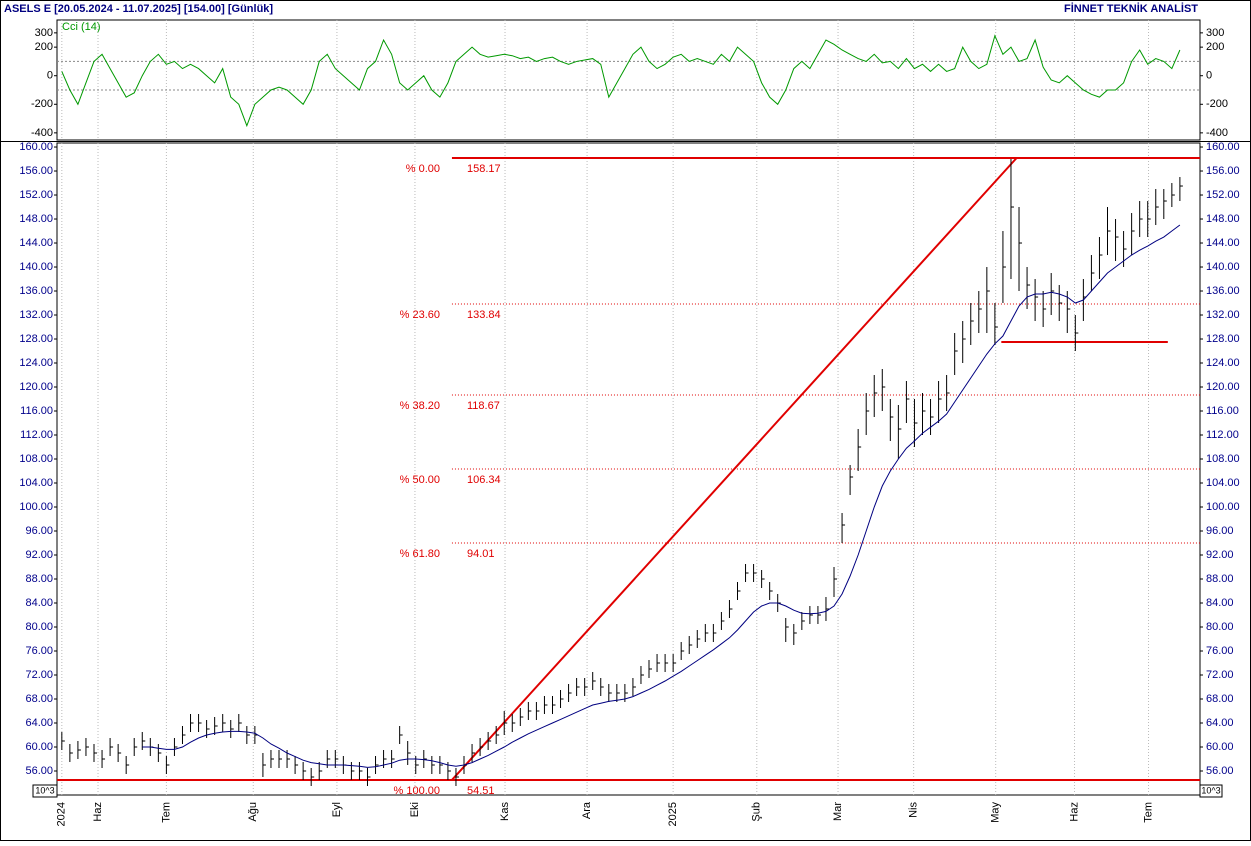 The image size is (1251, 846). Describe the element at coordinates (420, 315) in the screenshot. I see `fib-label: % 23.60` at that location.